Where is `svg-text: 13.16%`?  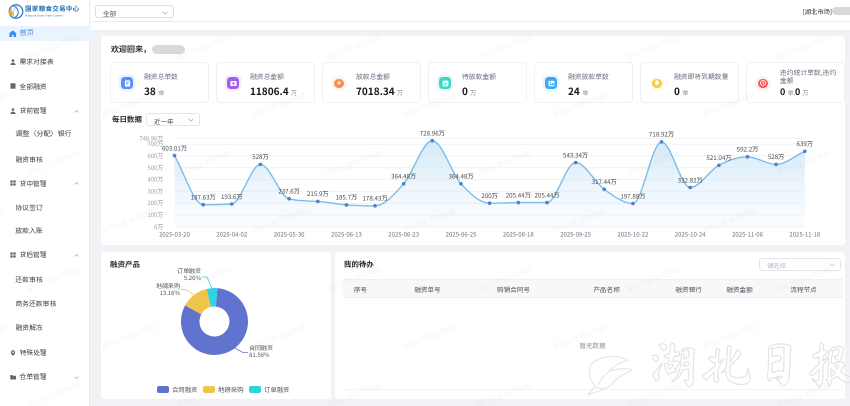
svg-text: 13.16% is located at coordinates (169, 292).